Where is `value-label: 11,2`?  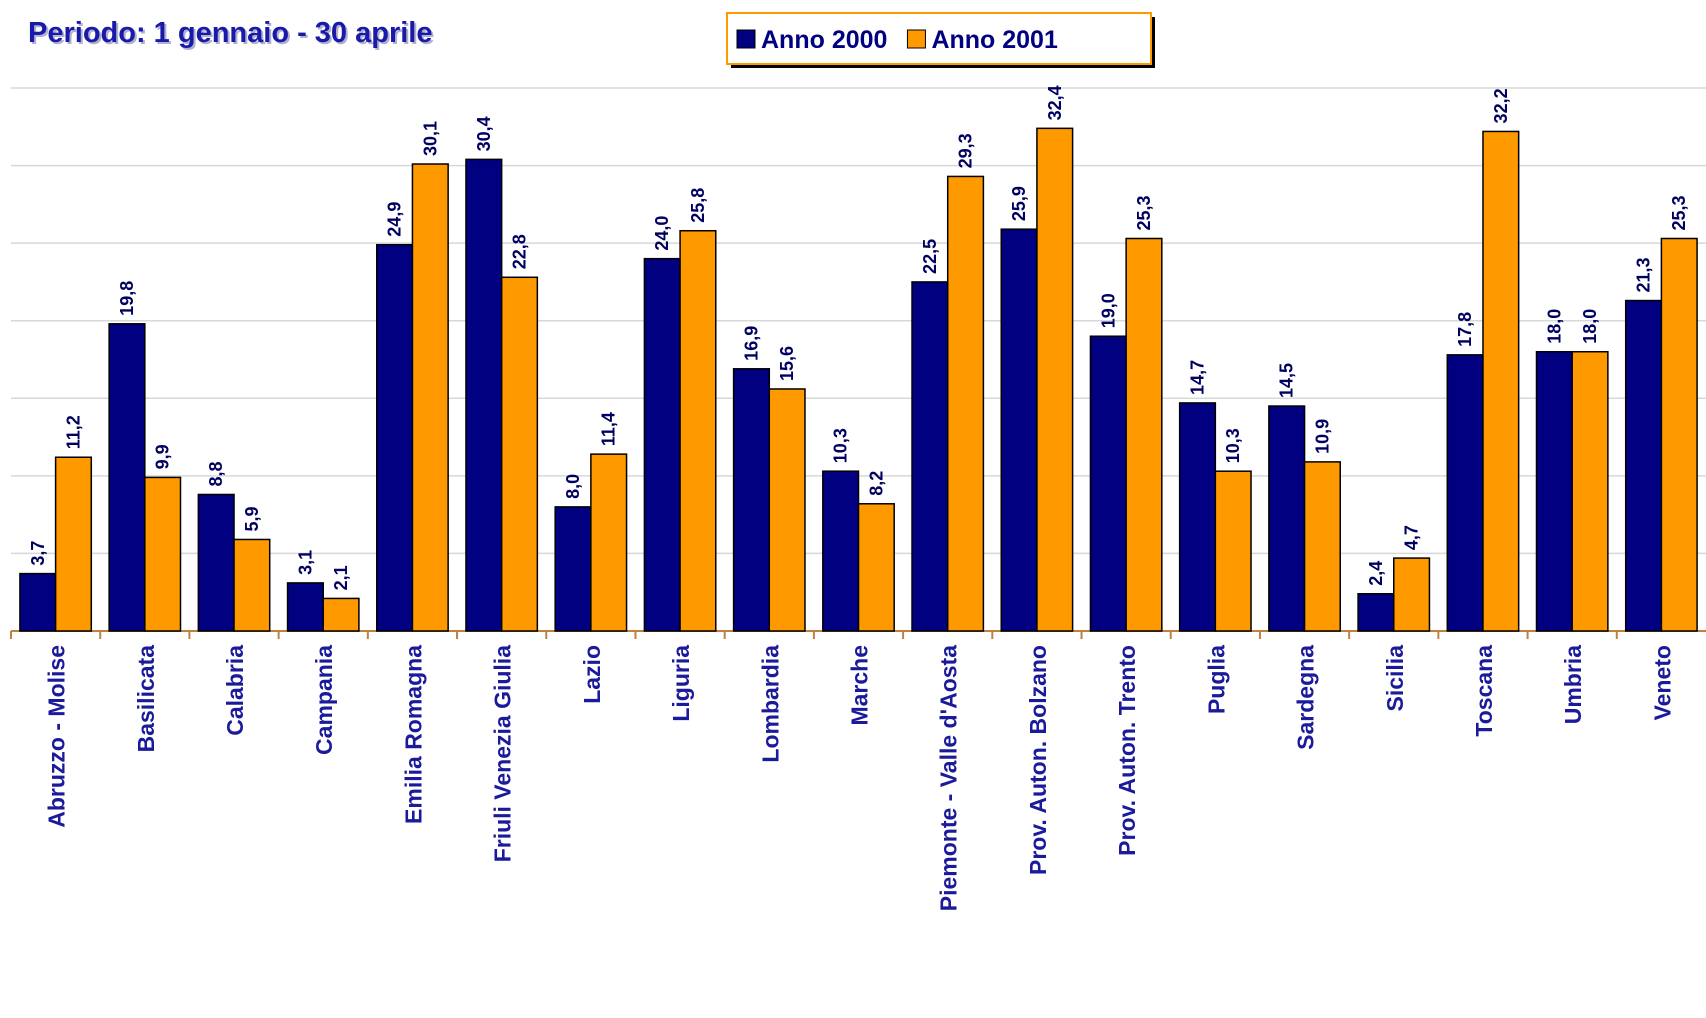 value-label: 11,2 is located at coordinates (73, 432).